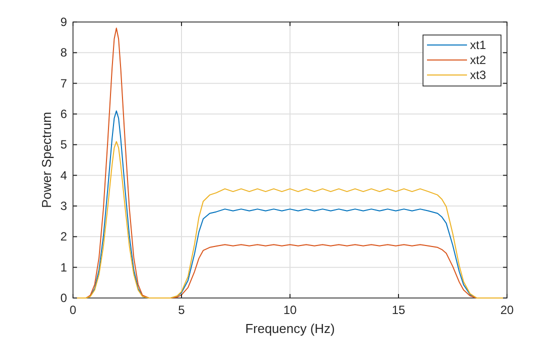 The image size is (560, 337). I want to click on y-tick-label: 4, so click(64, 175).